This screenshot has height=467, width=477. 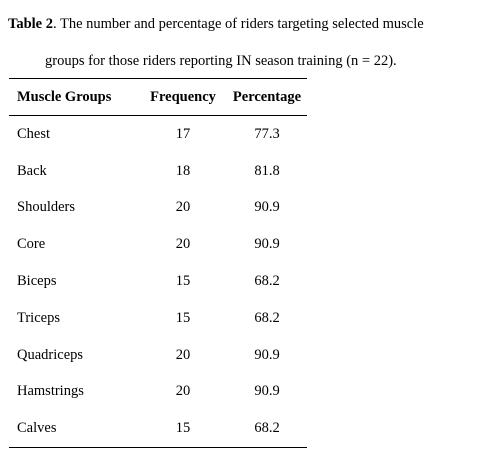 What do you see at coordinates (267, 133) in the screenshot?
I see `cell-percentage: 77.3` at bounding box center [267, 133].